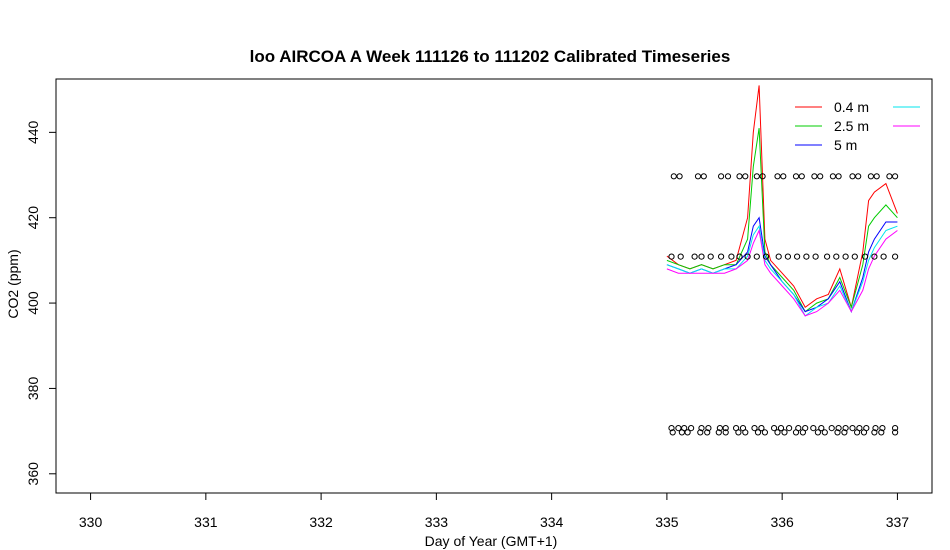 This screenshot has width=950, height=550. I want to click on legend-label: 2.5 m, so click(851, 126).